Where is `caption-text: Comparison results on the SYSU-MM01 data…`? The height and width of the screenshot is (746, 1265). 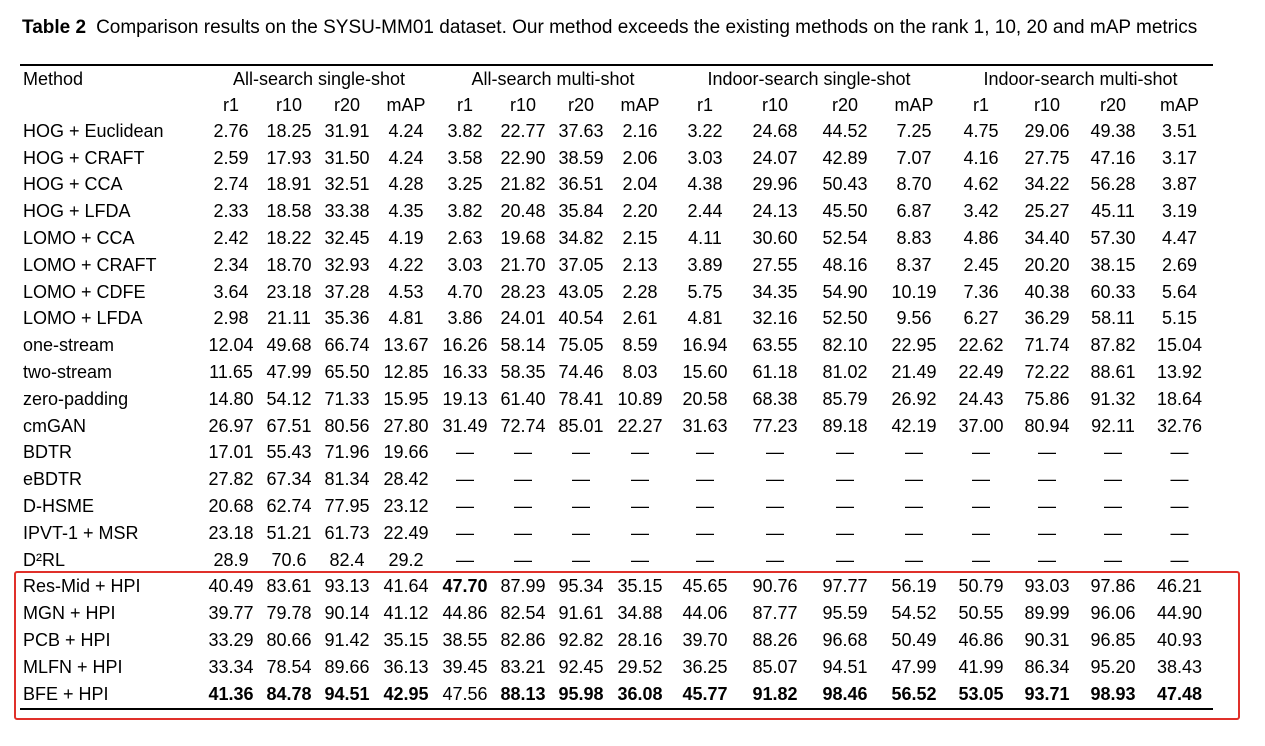
caption-text: Comparison results on the SYSU-MM01 data… is located at coordinates (647, 27).